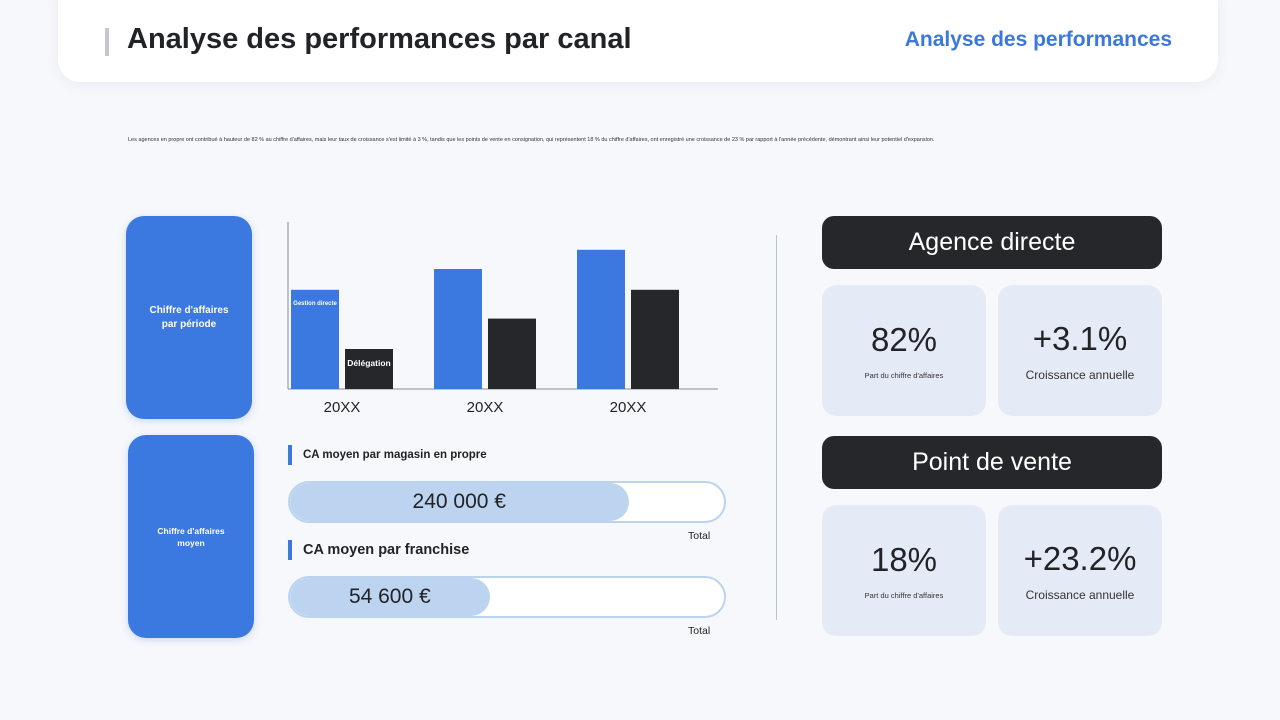 The width and height of the screenshot is (1280, 720). I want to click on kpi-label-row-franchise: CA moyen par franchise, so click(378, 550).